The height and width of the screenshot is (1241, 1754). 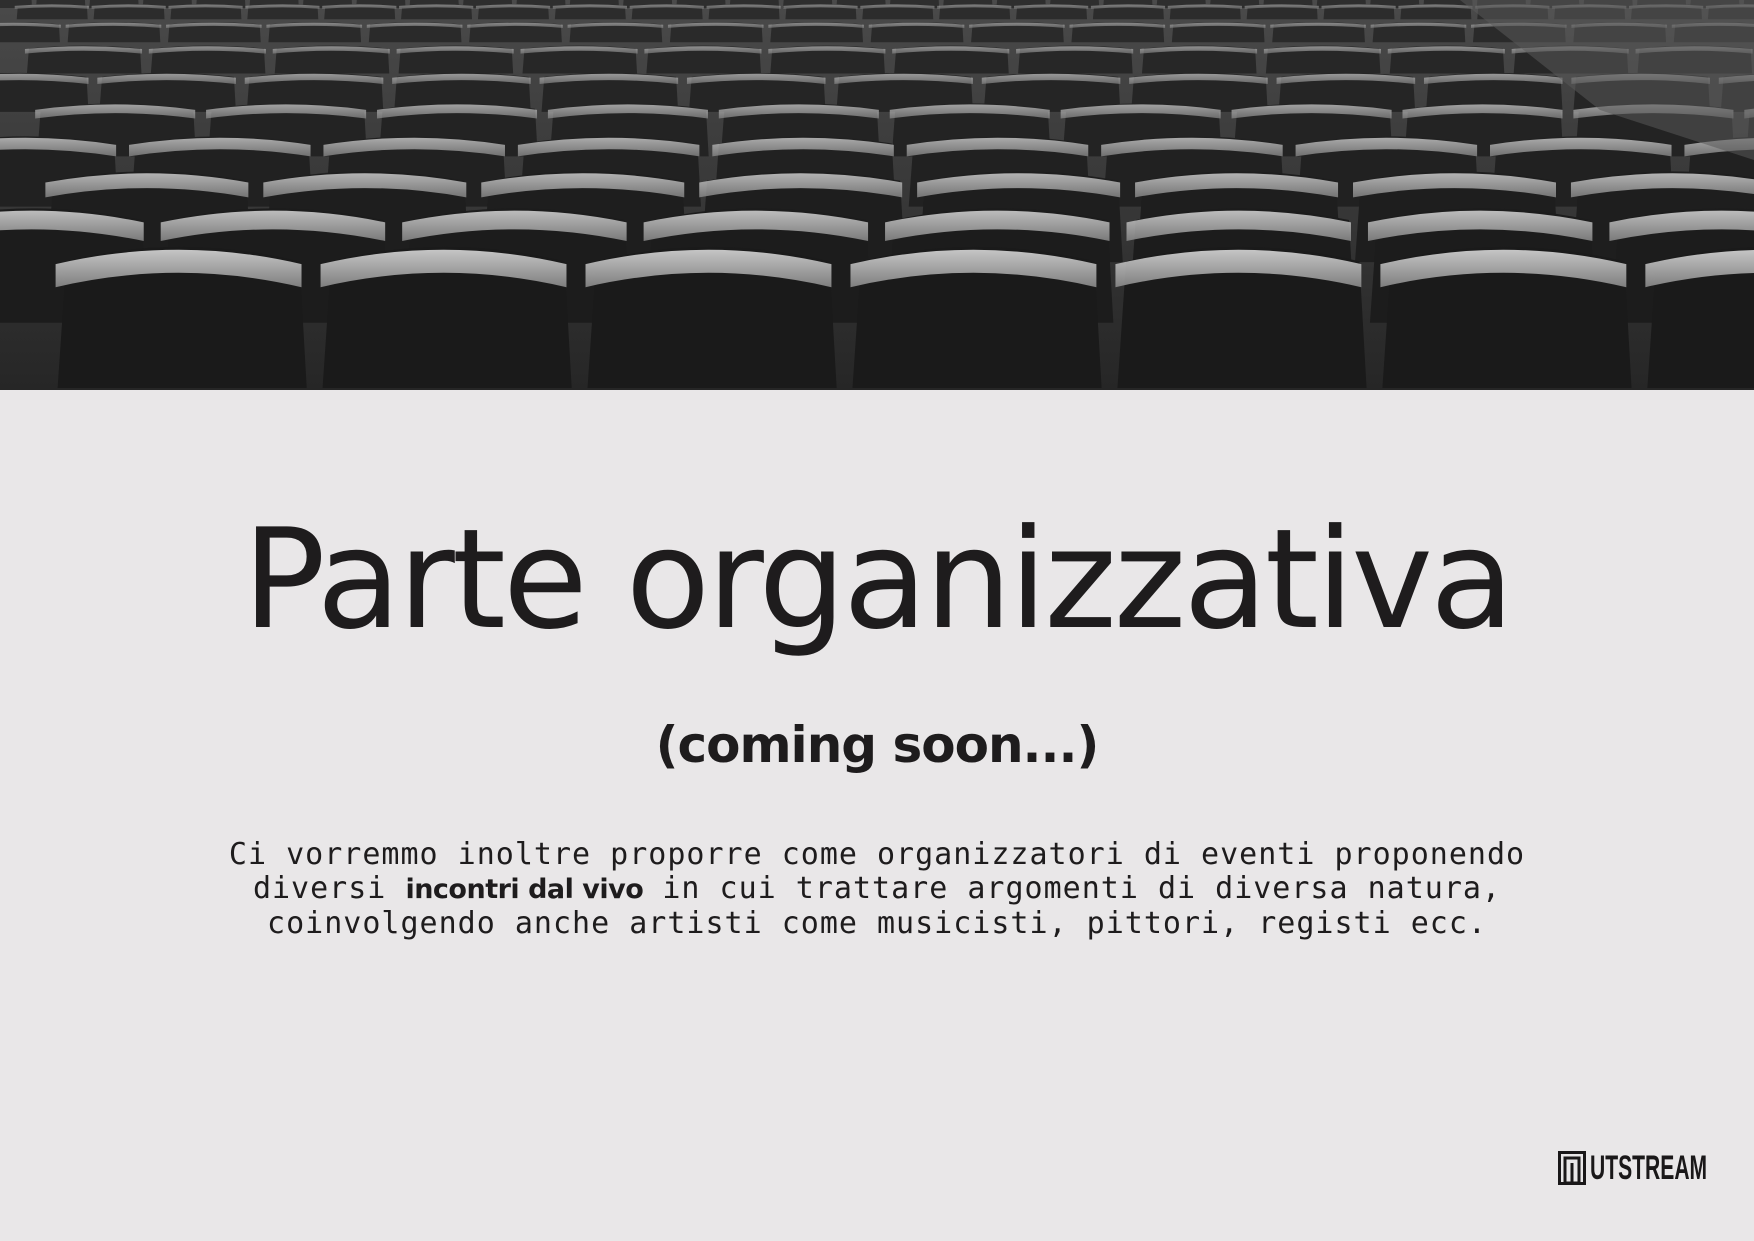 What do you see at coordinates (1632, 1168) in the screenshot?
I see `brand-logo: UTSTREAM` at bounding box center [1632, 1168].